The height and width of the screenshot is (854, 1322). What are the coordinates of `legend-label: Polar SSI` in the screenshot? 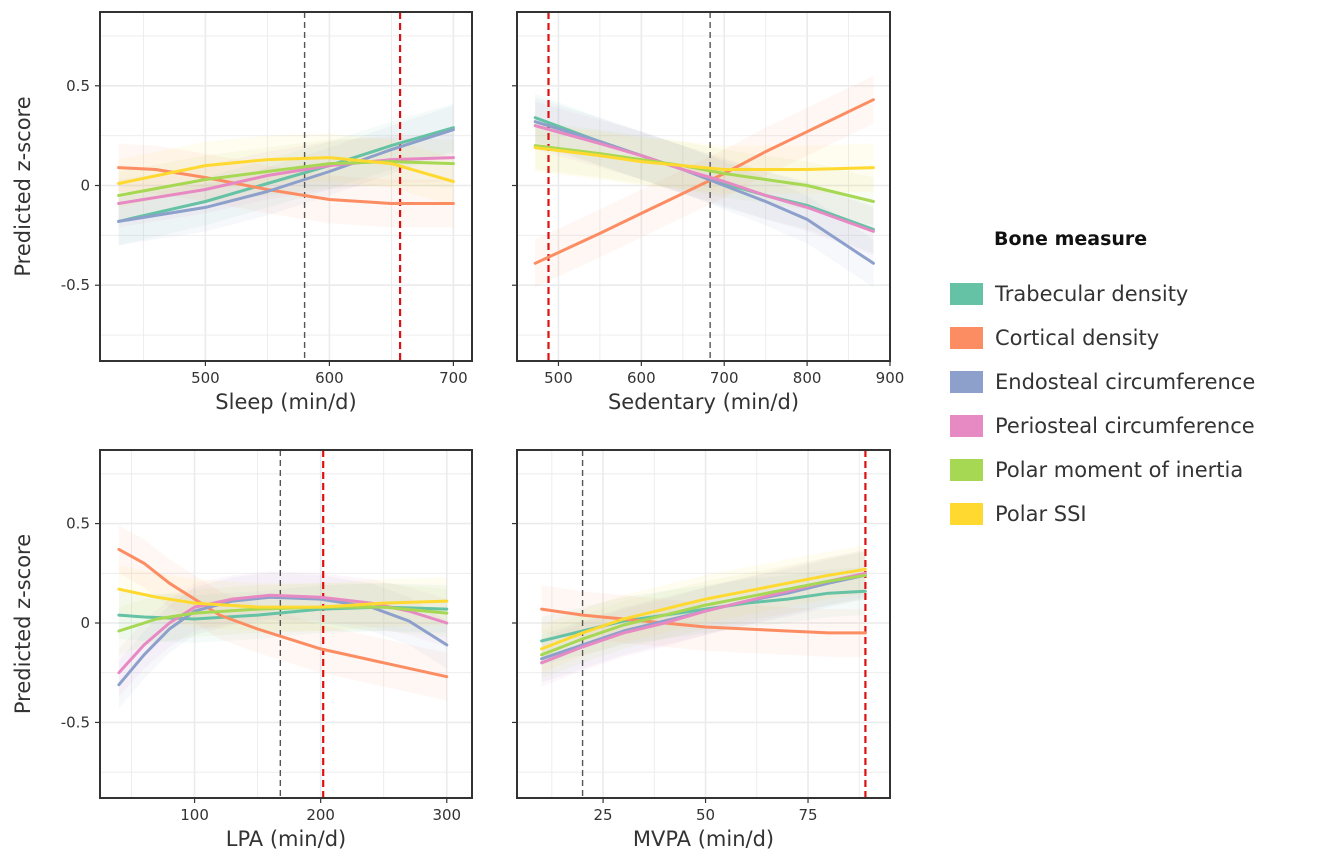 It's located at (1041, 514).